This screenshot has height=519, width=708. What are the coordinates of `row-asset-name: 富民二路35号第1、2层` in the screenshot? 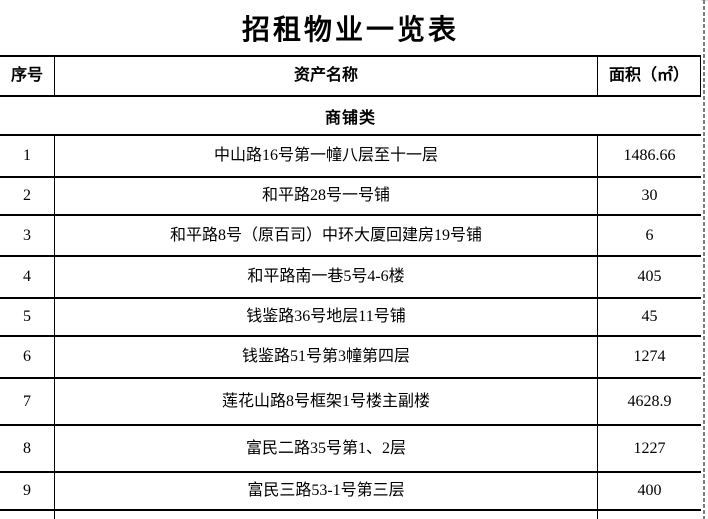 It's located at (326, 448).